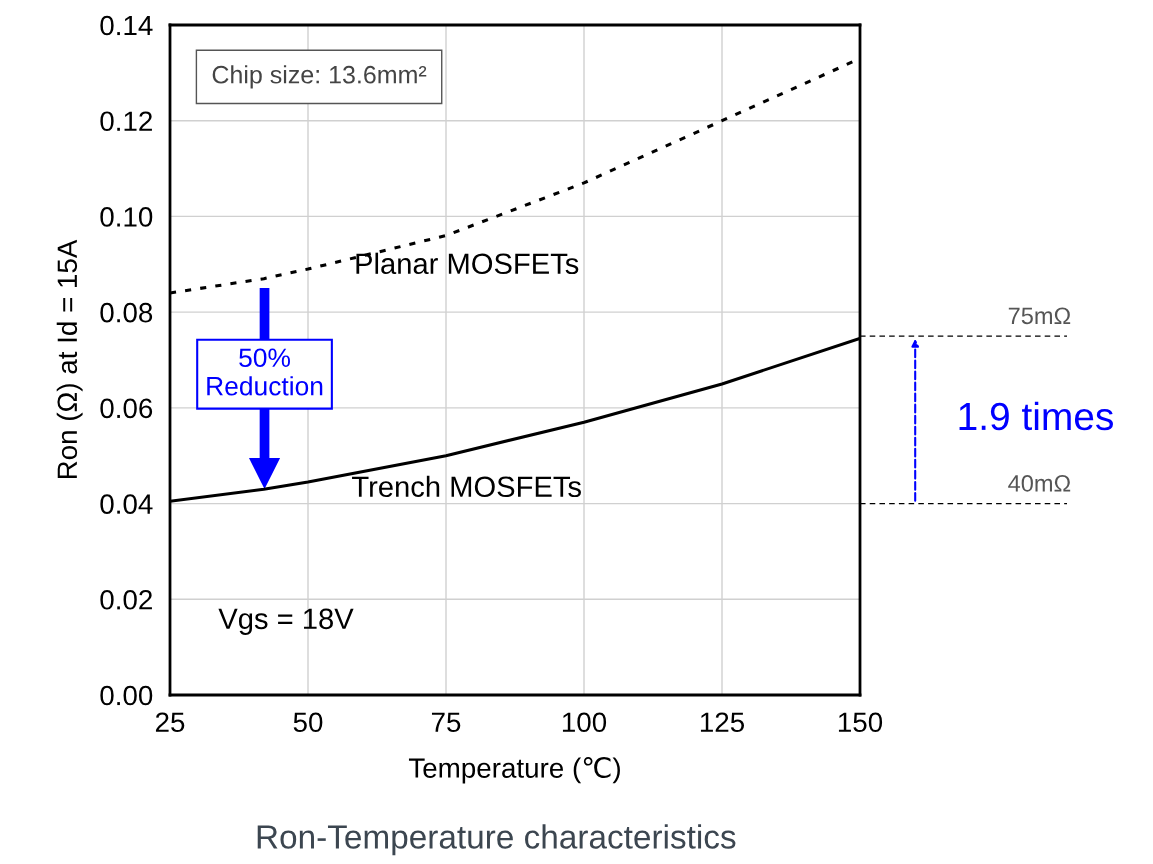  What do you see at coordinates (126, 599) in the screenshot?
I see `y-tick-label: 0.02` at bounding box center [126, 599].